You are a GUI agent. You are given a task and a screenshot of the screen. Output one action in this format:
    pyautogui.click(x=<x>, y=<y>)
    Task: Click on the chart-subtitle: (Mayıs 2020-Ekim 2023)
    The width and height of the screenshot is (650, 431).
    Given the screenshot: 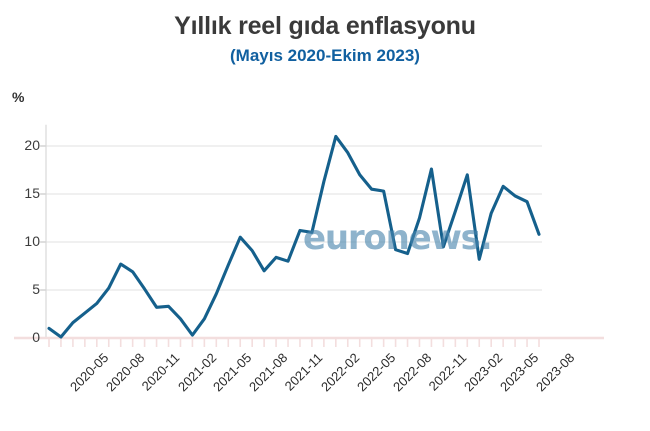 What is the action you would take?
    pyautogui.click(x=325, y=55)
    